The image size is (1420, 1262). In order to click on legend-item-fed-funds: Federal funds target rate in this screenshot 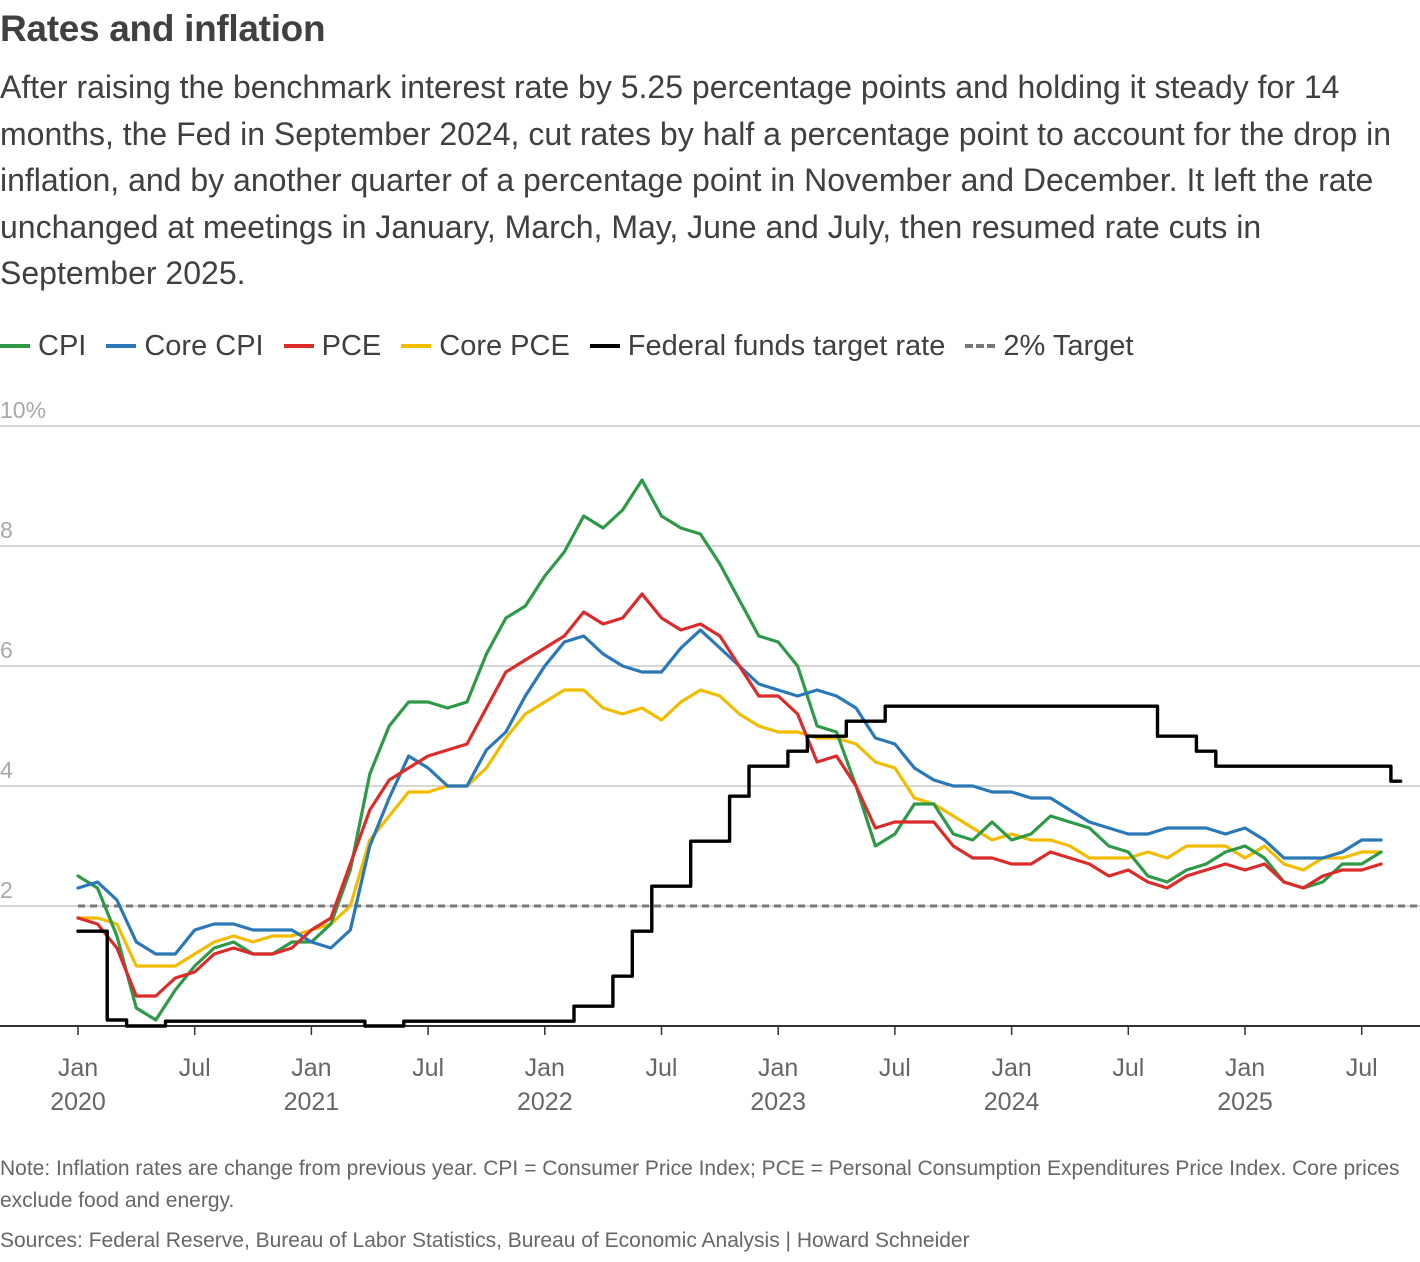, I will do `click(767, 346)`.